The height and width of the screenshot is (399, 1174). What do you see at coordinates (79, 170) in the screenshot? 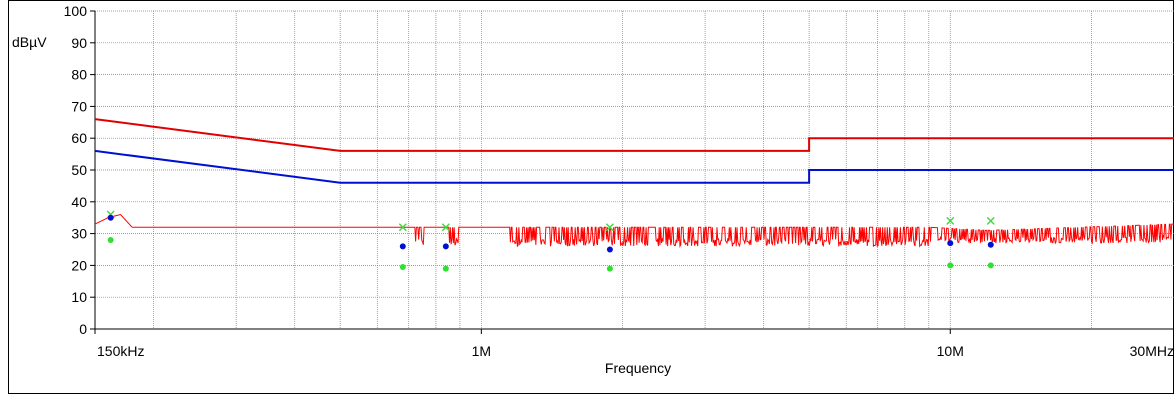
I see `y-tick-label: 50` at bounding box center [79, 170].